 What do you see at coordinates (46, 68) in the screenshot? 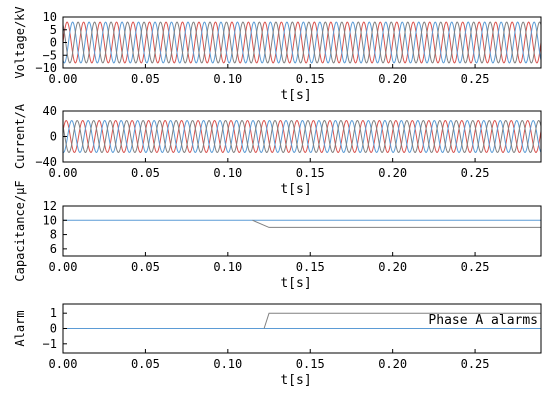
I see `y-tick-label: −10` at bounding box center [46, 68].